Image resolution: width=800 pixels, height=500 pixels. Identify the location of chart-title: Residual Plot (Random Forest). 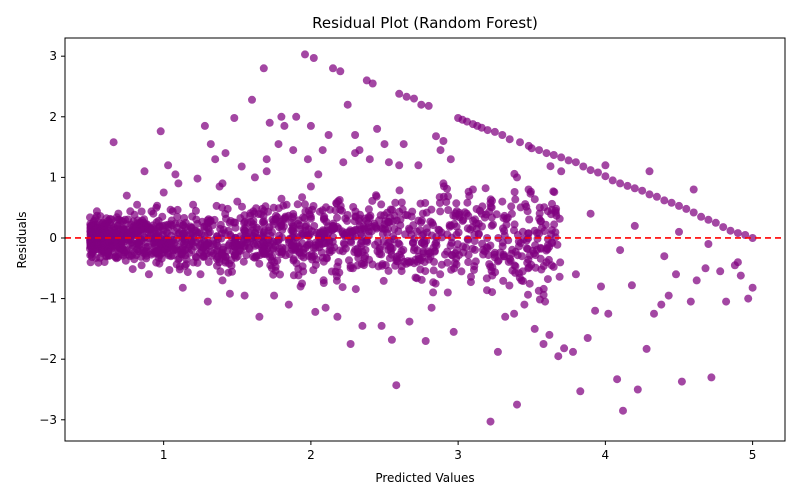
(425, 23).